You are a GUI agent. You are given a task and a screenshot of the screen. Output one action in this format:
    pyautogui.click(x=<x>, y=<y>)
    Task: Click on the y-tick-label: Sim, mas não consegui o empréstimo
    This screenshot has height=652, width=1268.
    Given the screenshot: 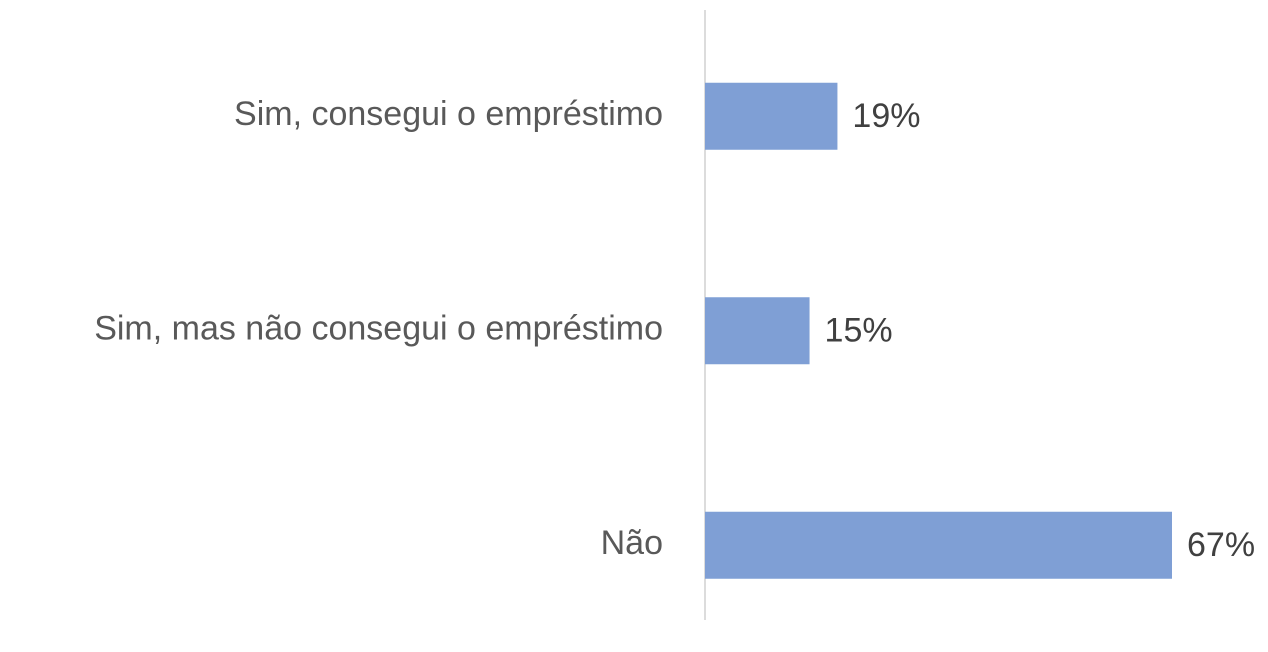 What is the action you would take?
    pyautogui.click(x=378, y=329)
    